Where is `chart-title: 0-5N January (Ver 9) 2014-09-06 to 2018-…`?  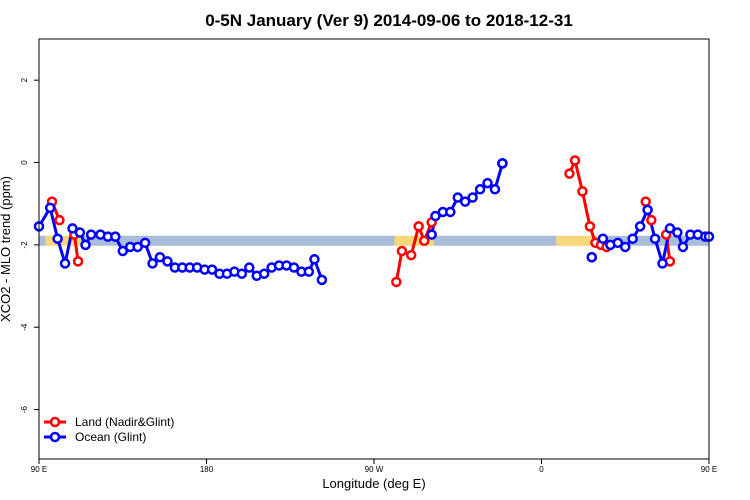 chart-title: 0-5N January (Ver 9) 2014-09-06 to 2018-… is located at coordinates (389, 20).